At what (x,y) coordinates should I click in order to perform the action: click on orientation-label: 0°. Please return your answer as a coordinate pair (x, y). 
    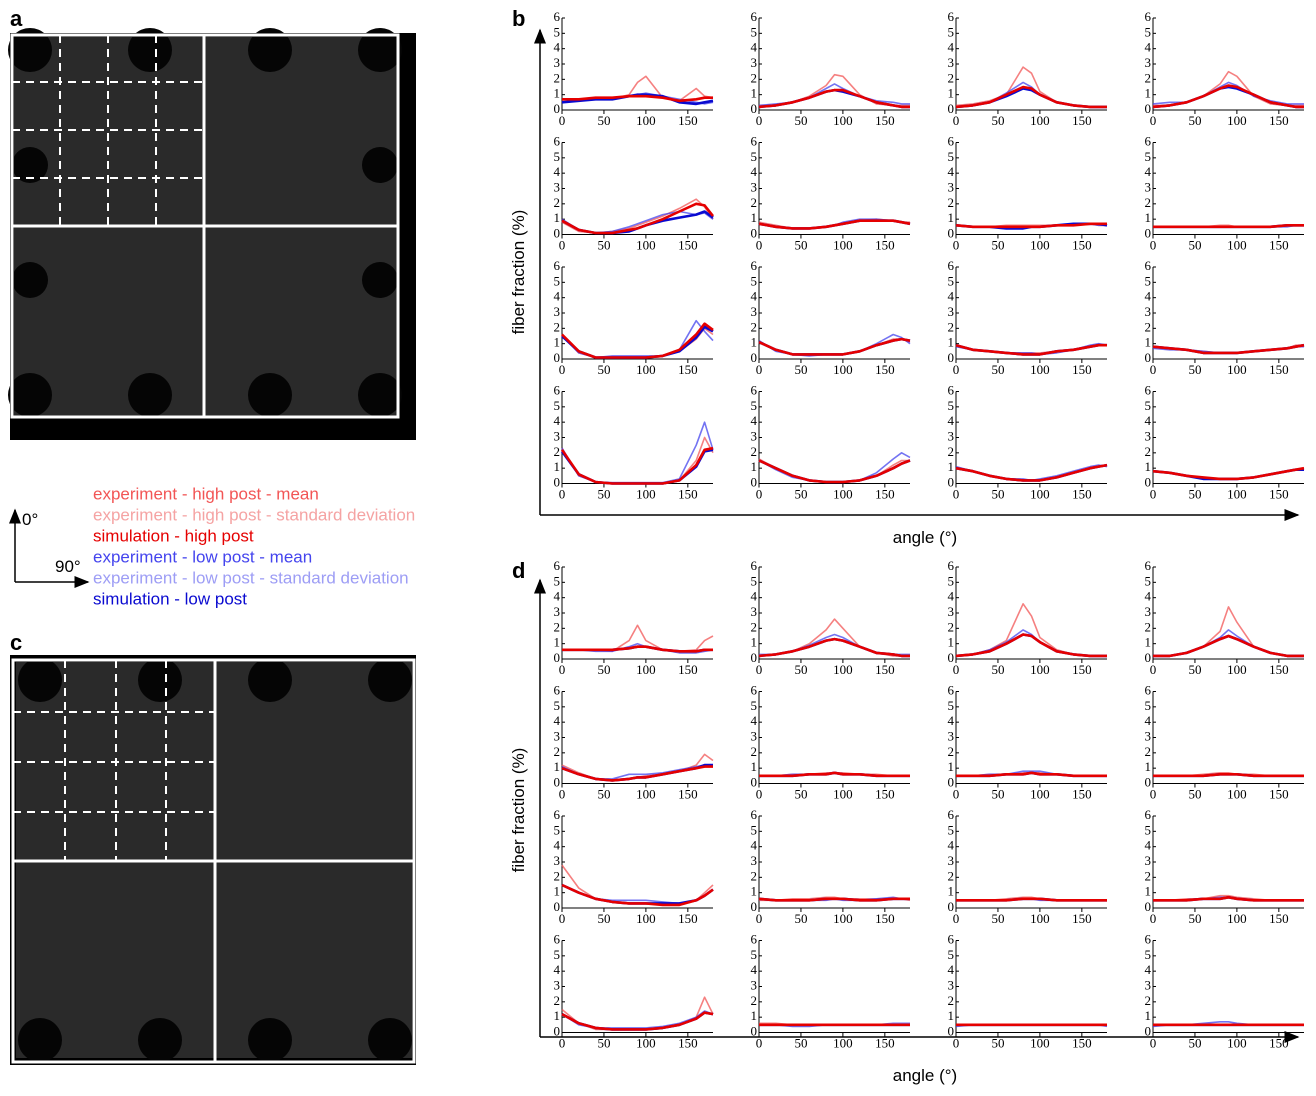
    Looking at the image, I should click on (30, 519).